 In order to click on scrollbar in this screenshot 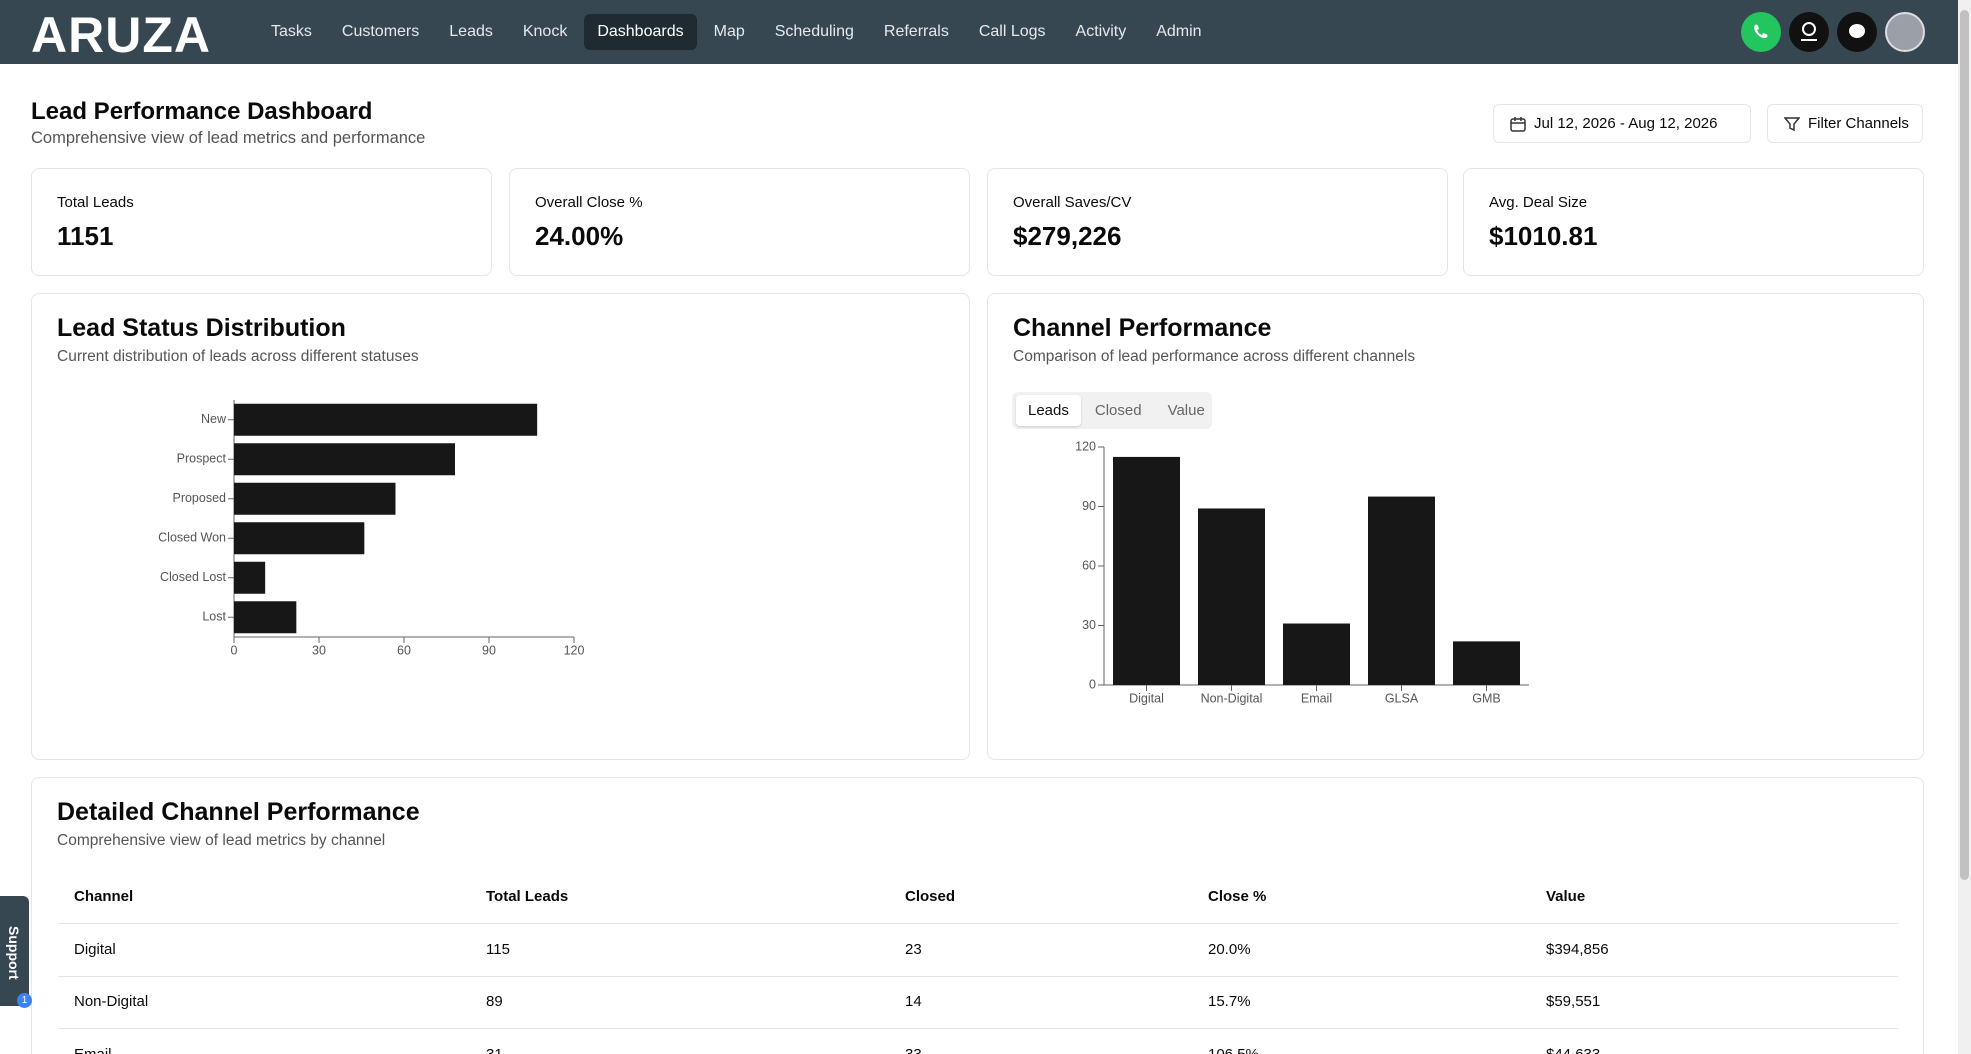, I will do `click(1964, 527)`.